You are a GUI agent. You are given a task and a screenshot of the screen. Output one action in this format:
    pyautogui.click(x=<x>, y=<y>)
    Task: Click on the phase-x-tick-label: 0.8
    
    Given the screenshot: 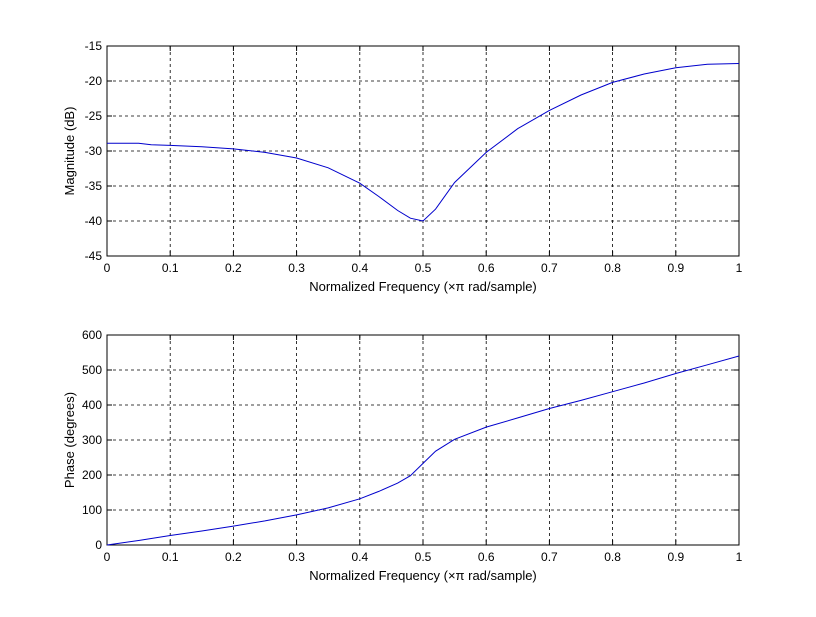 What is the action you would take?
    pyautogui.click(x=612, y=557)
    